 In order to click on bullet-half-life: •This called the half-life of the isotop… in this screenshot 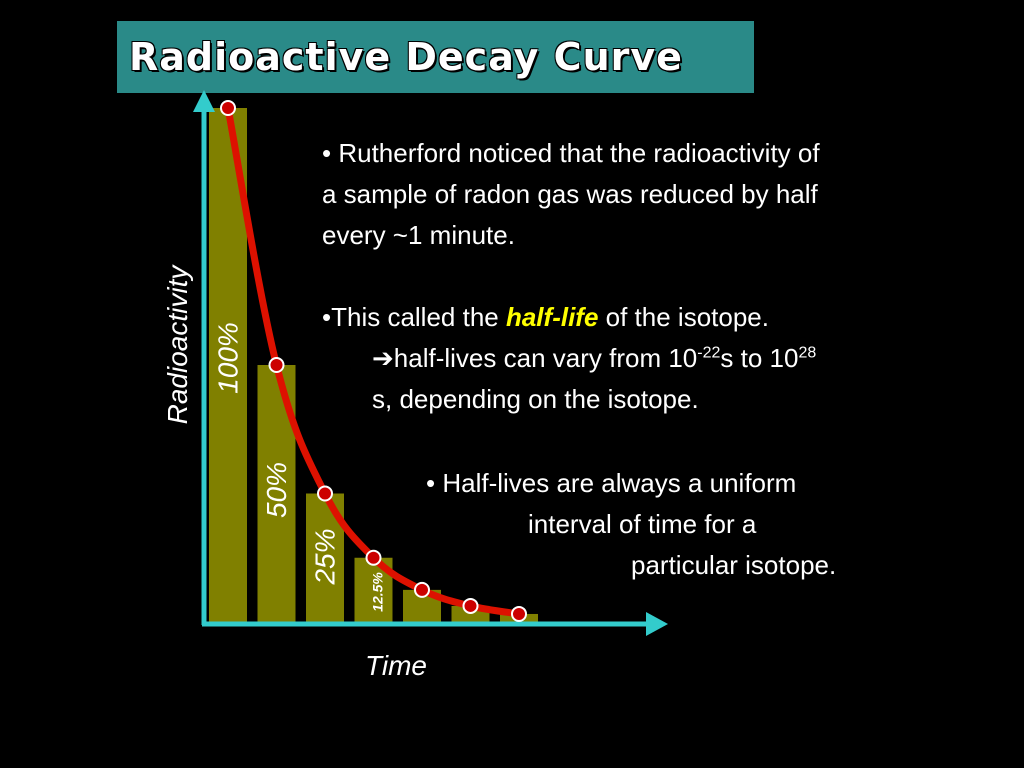, I will do `click(545, 317)`.